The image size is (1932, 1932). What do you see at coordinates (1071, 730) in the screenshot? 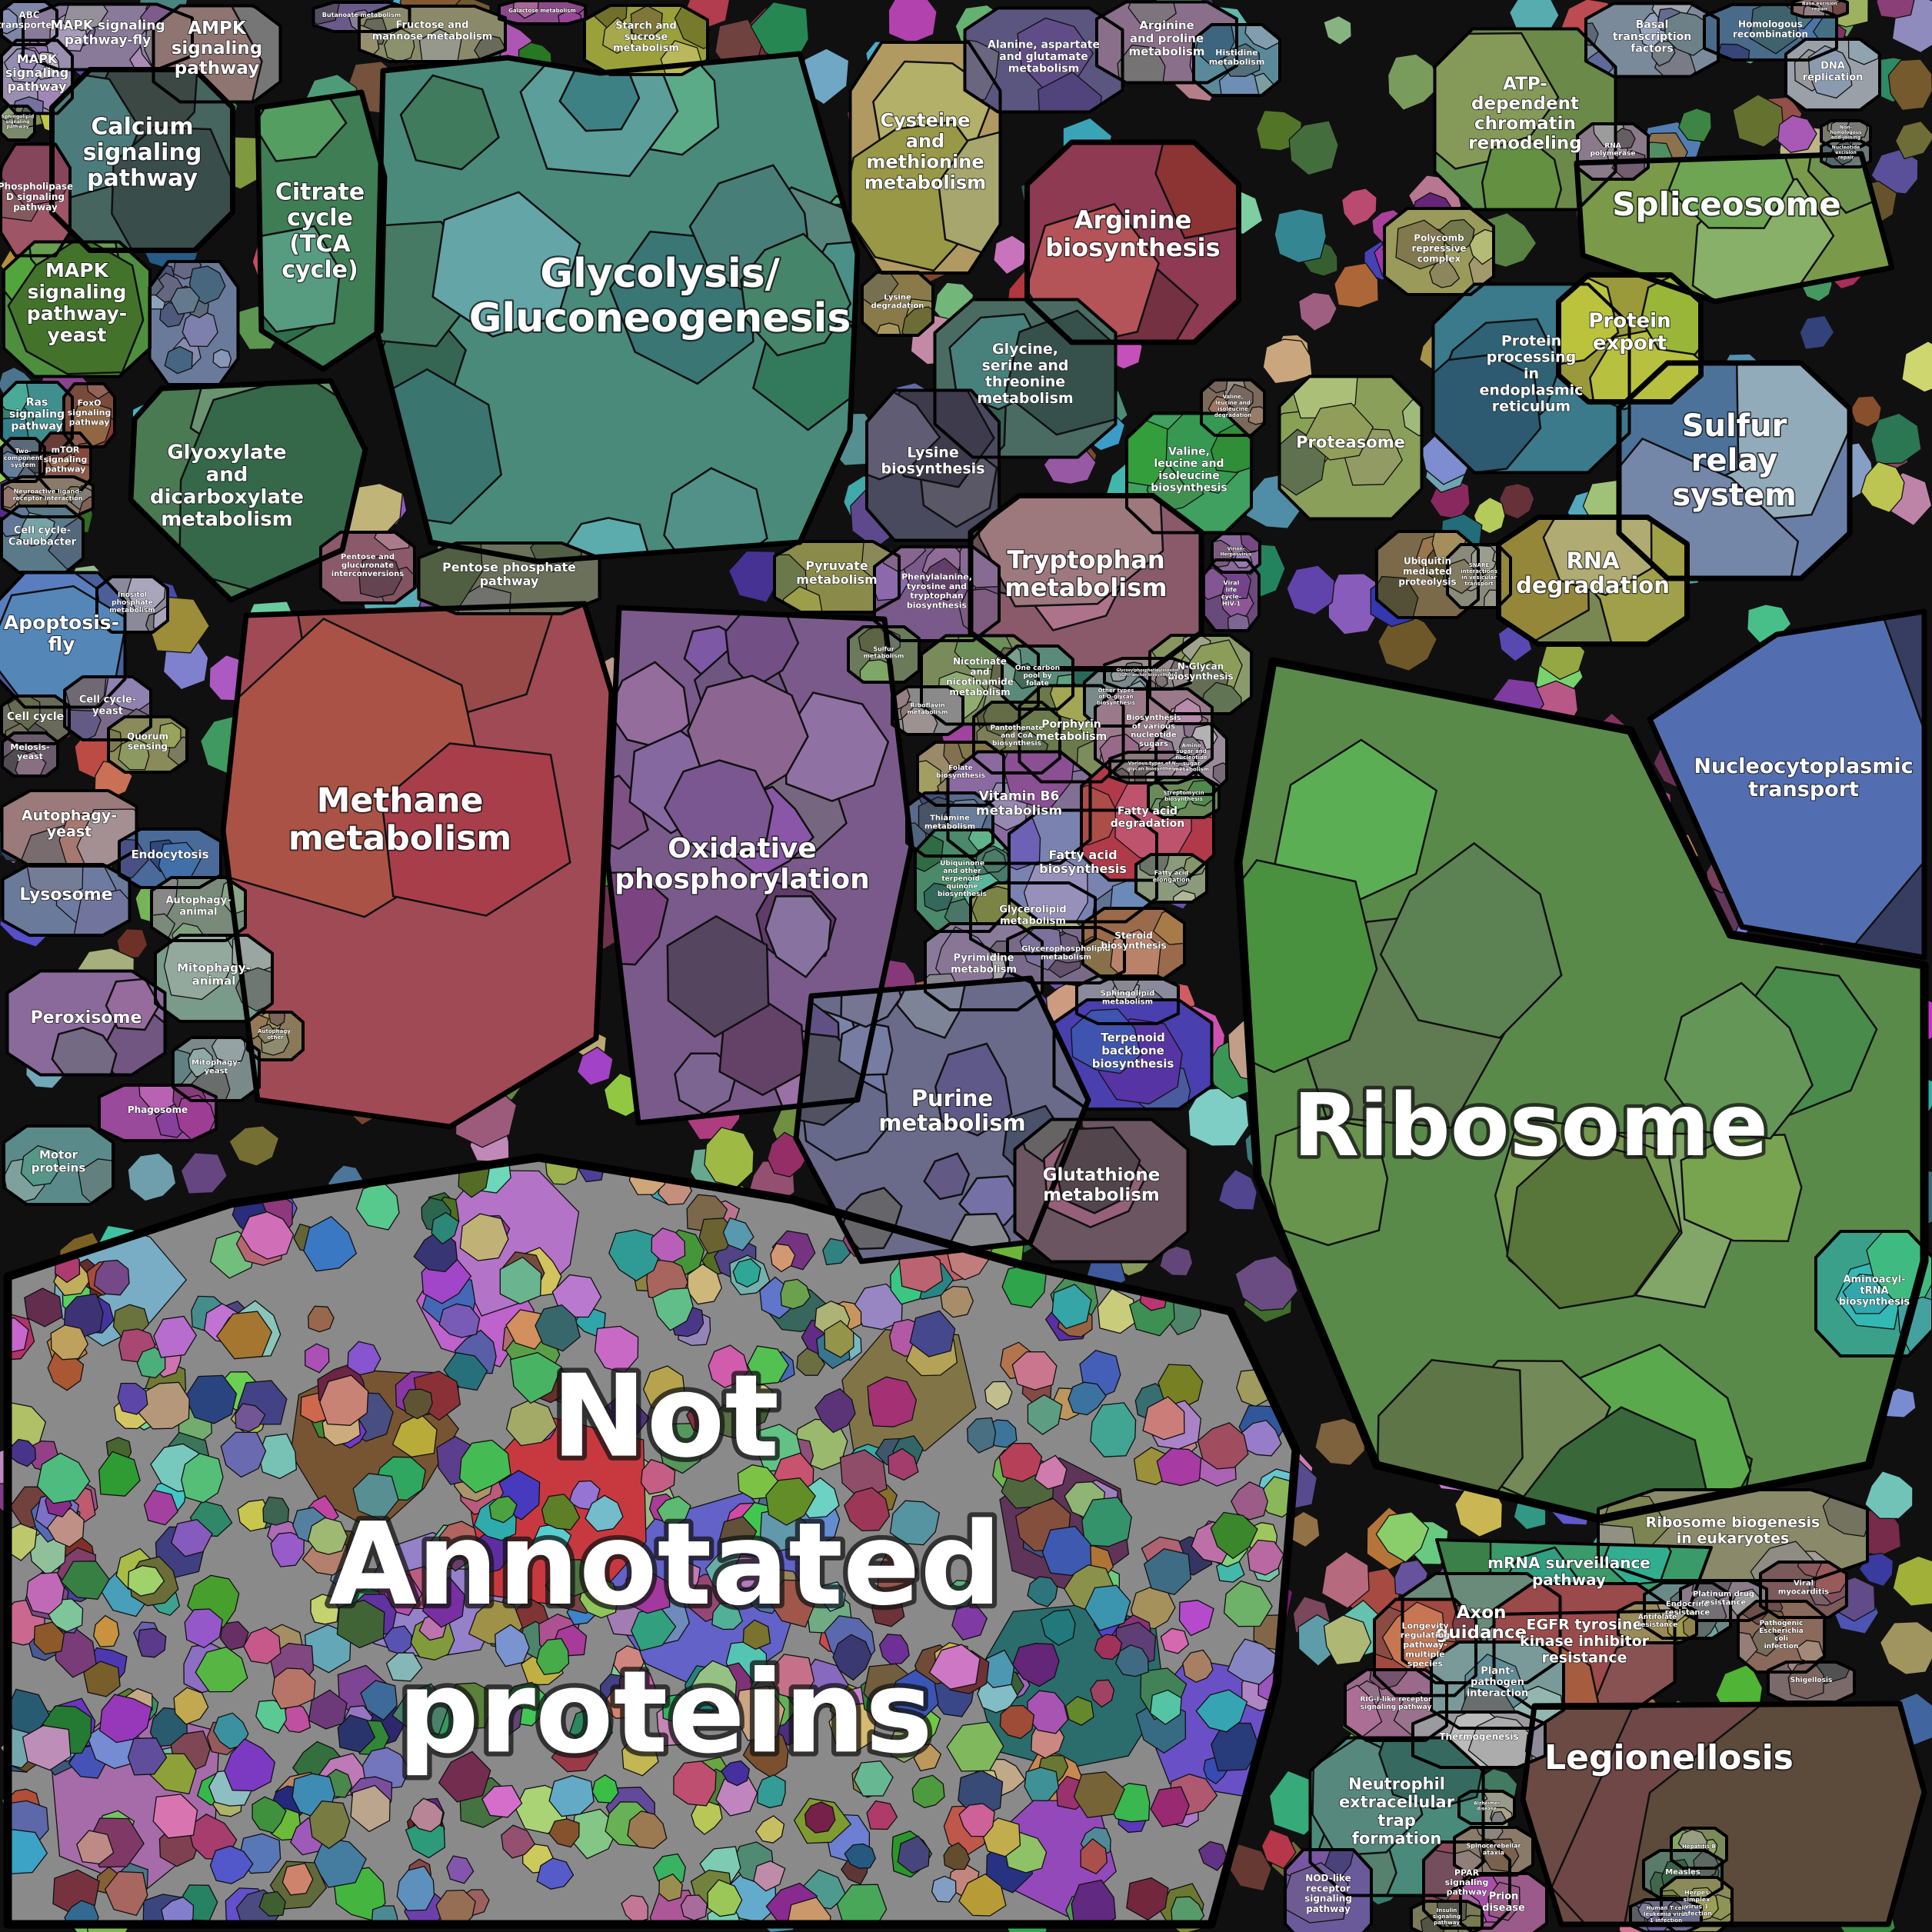
I see `region-label-porphyrin-metabolism: Porphyrin metabolism` at bounding box center [1071, 730].